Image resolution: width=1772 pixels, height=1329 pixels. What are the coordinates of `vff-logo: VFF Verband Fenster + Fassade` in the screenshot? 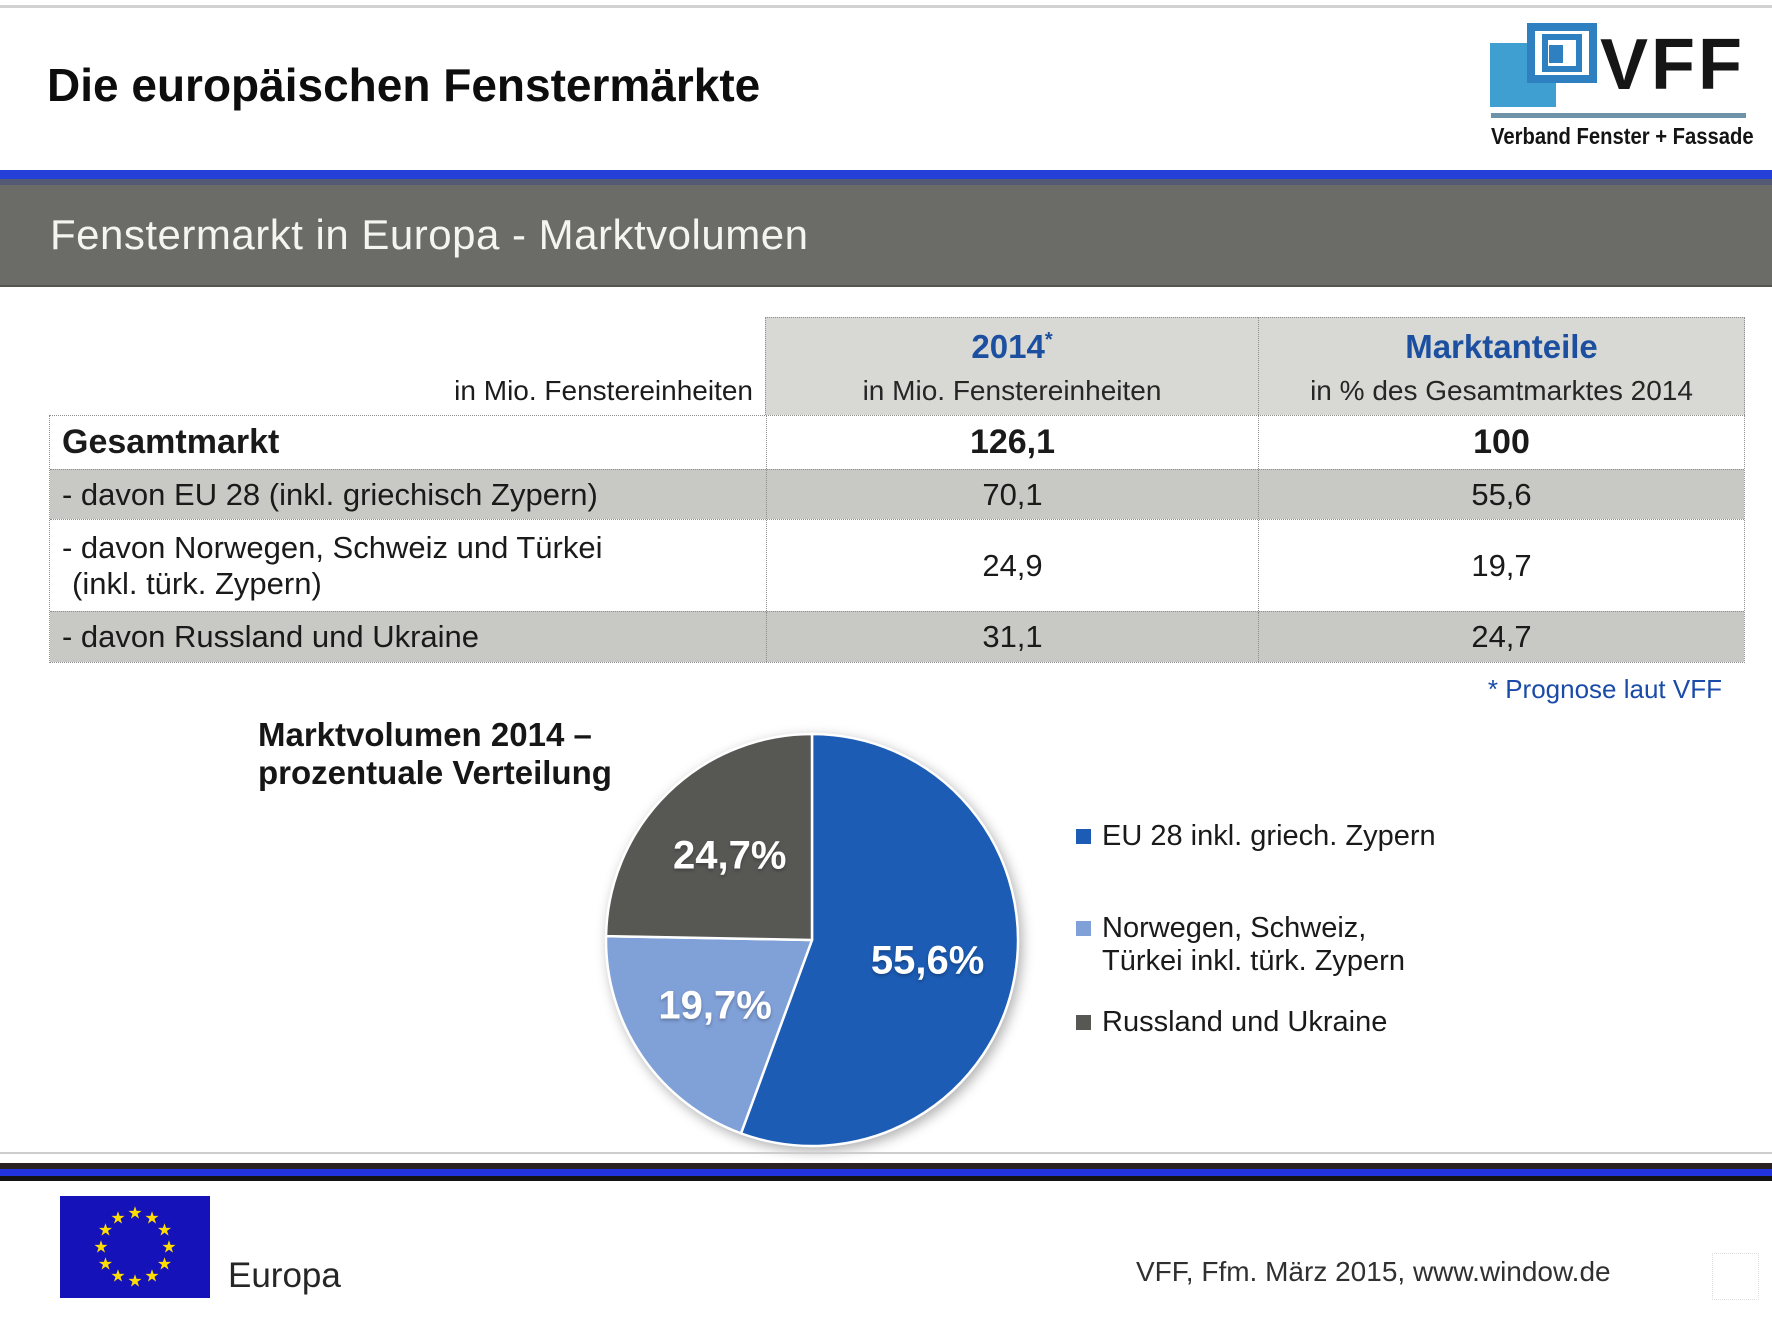 It's located at (1621, 88).